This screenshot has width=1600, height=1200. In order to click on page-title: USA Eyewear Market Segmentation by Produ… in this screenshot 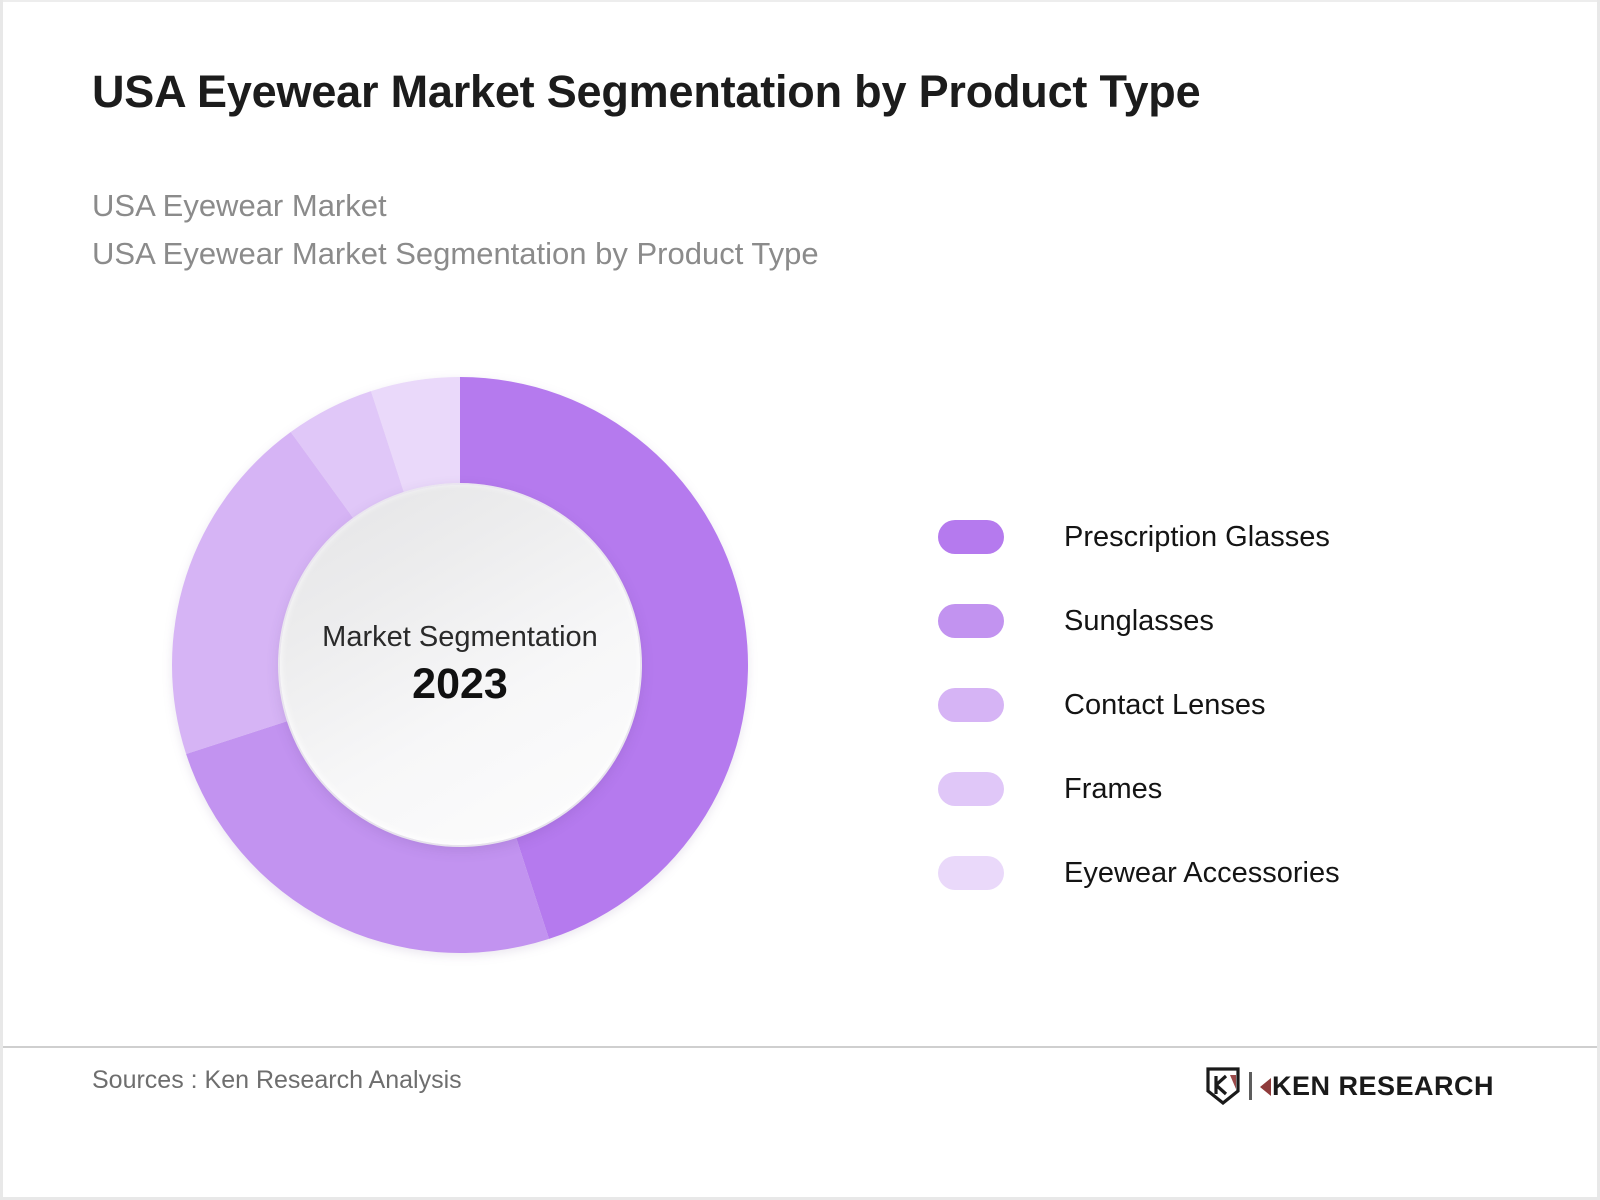, I will do `click(646, 91)`.